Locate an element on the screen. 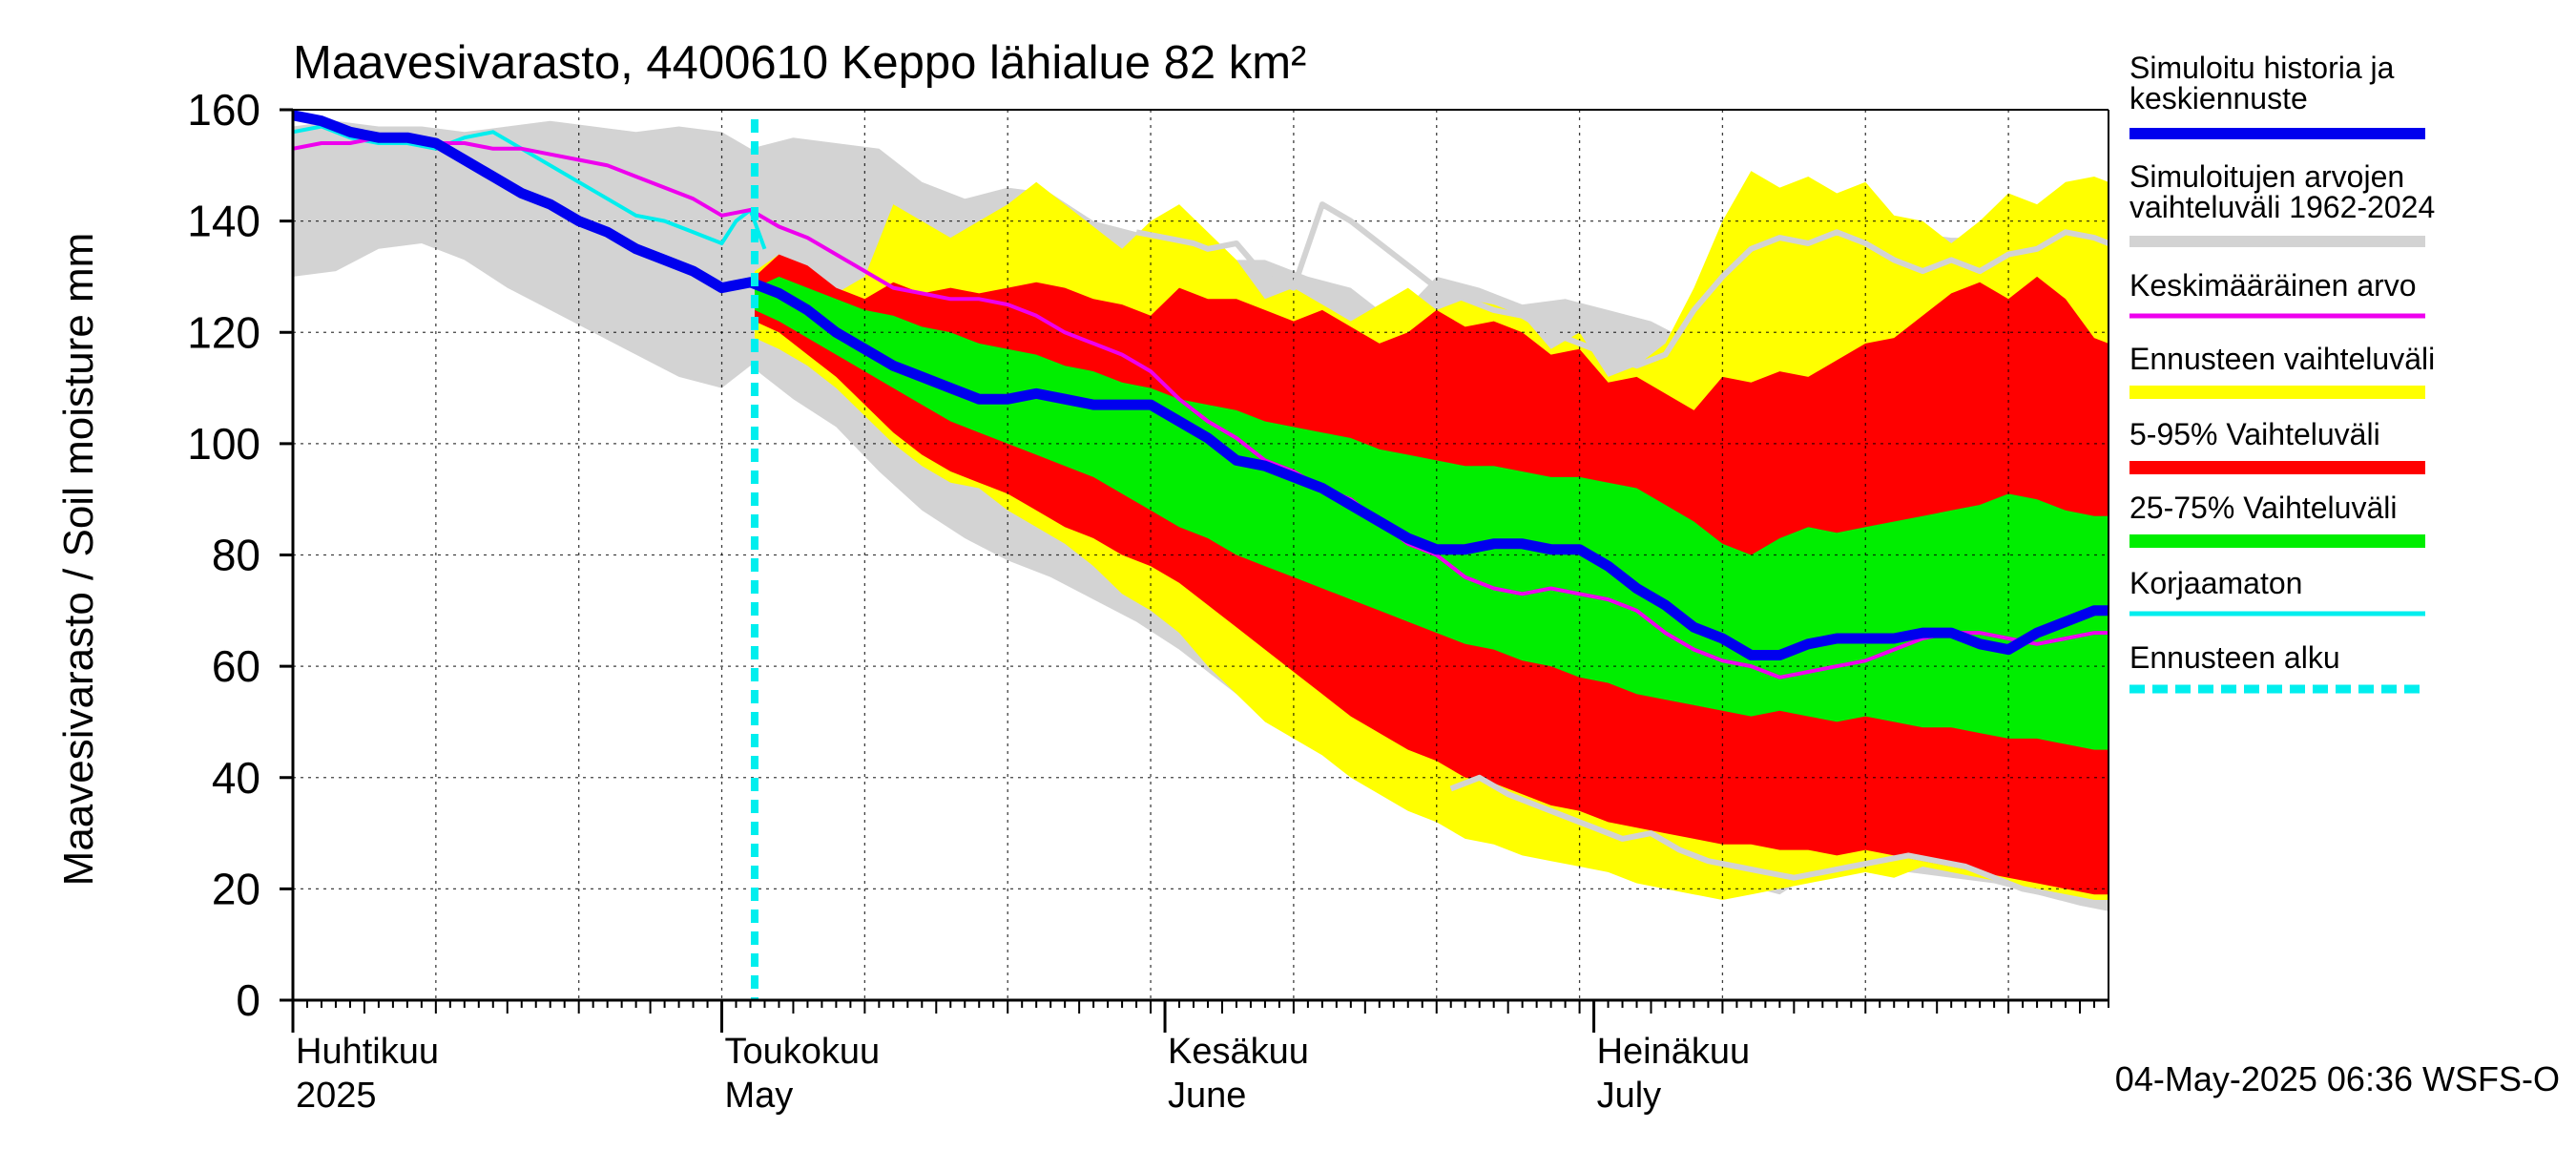 This screenshot has width=2576, height=1150. uncorrected-line is located at coordinates (530, 187).